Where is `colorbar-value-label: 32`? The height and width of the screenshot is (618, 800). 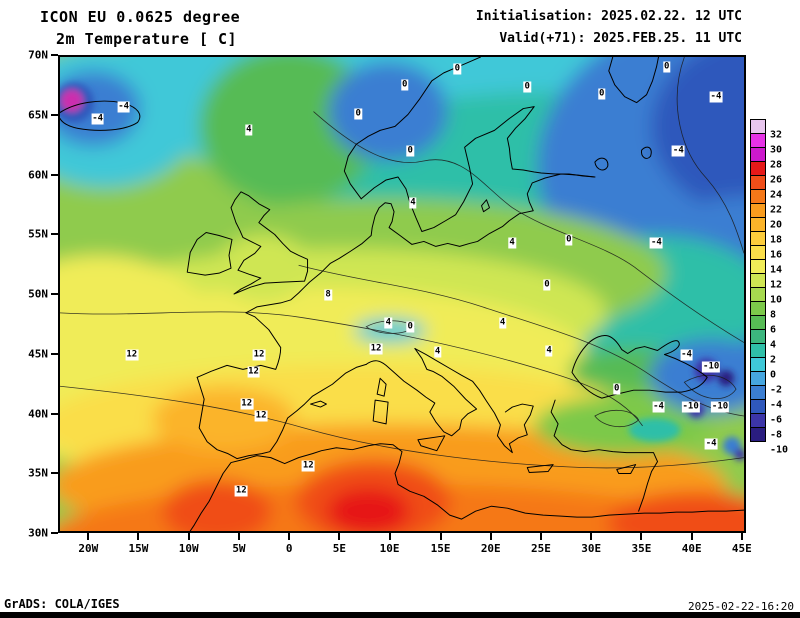 colorbar-value-label: 32 is located at coordinates (776, 135).